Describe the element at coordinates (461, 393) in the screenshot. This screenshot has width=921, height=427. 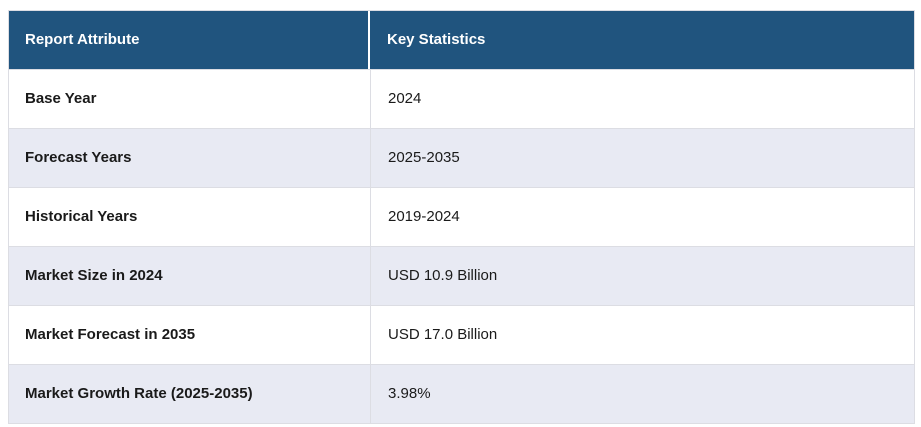
I see `table-row-growth-rate: Market Growth Rate (2025-2035) 3.98%` at that location.